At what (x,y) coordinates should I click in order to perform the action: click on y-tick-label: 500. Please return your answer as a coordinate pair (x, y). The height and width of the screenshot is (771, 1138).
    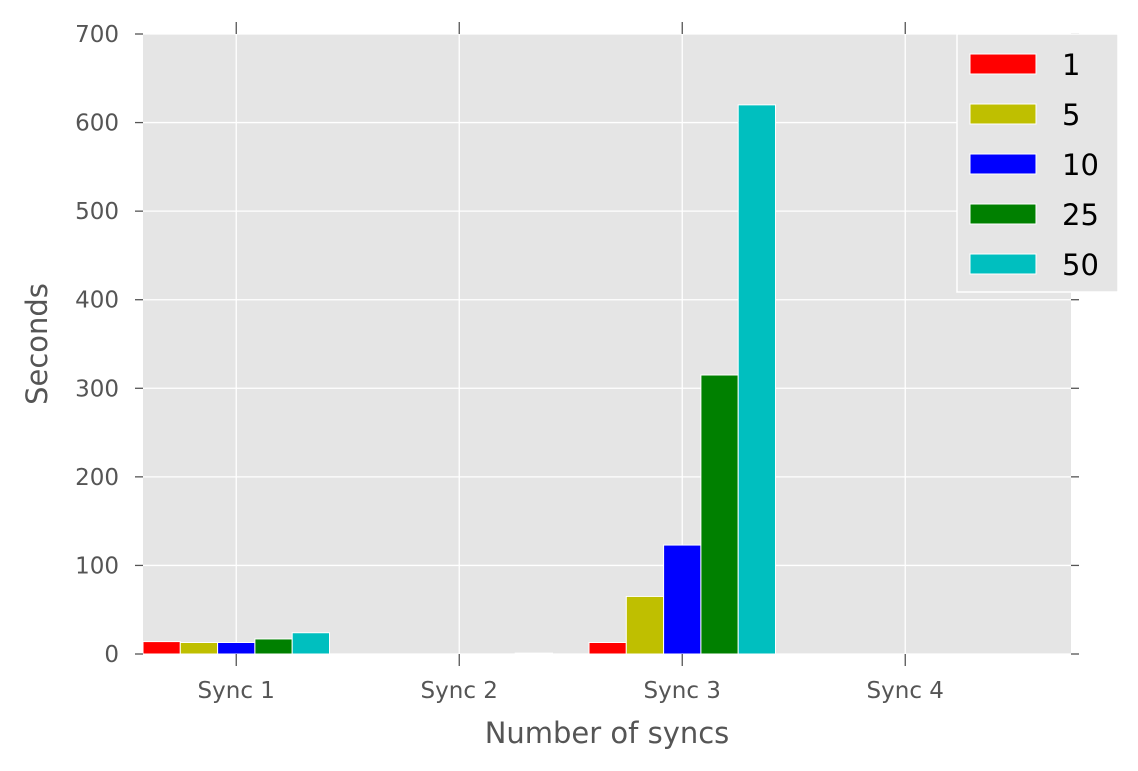
    Looking at the image, I should click on (97, 212).